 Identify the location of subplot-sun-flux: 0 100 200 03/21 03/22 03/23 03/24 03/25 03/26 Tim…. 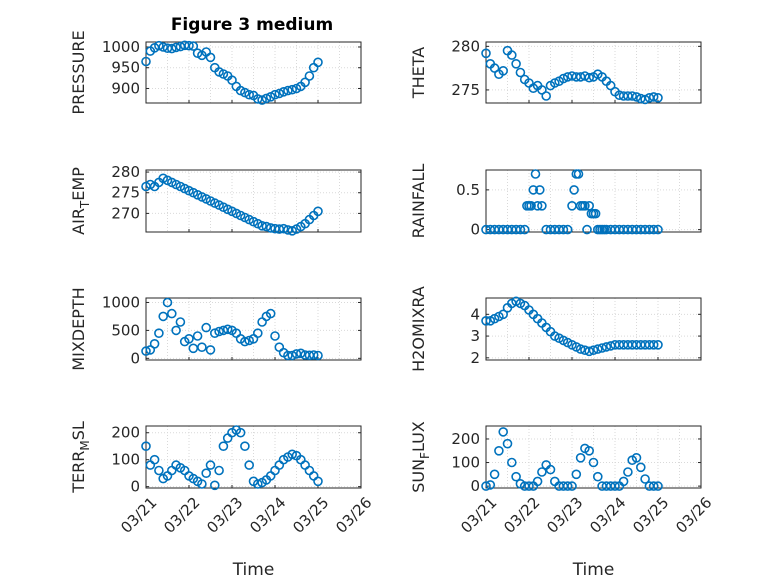
(562, 500).